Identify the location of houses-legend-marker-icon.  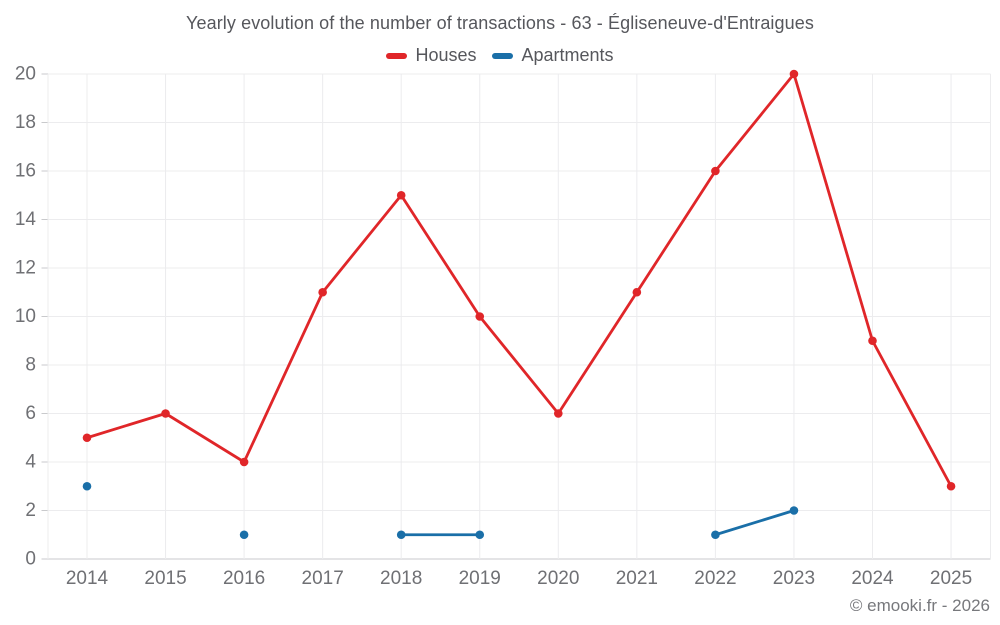
(397, 55).